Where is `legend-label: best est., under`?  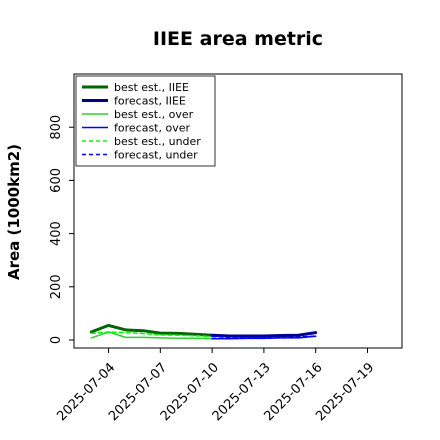
legend-label: best est., under is located at coordinates (157, 141).